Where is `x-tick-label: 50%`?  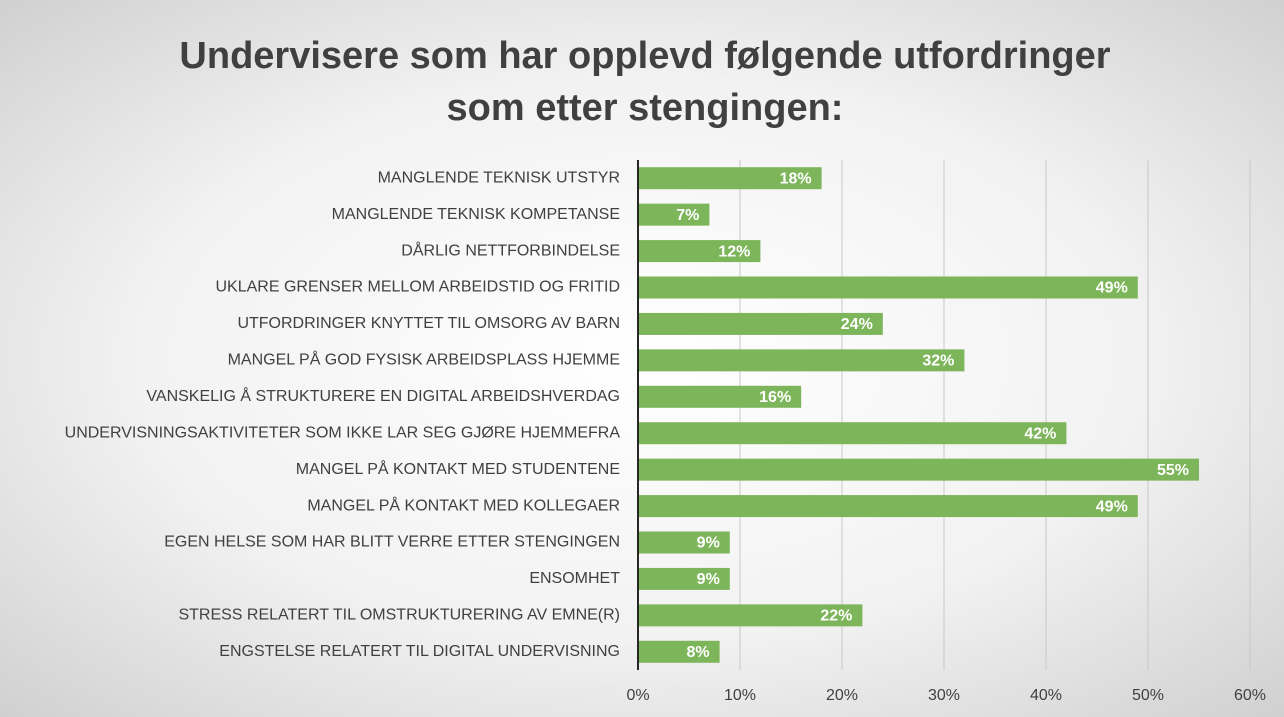 x-tick-label: 50% is located at coordinates (1148, 695).